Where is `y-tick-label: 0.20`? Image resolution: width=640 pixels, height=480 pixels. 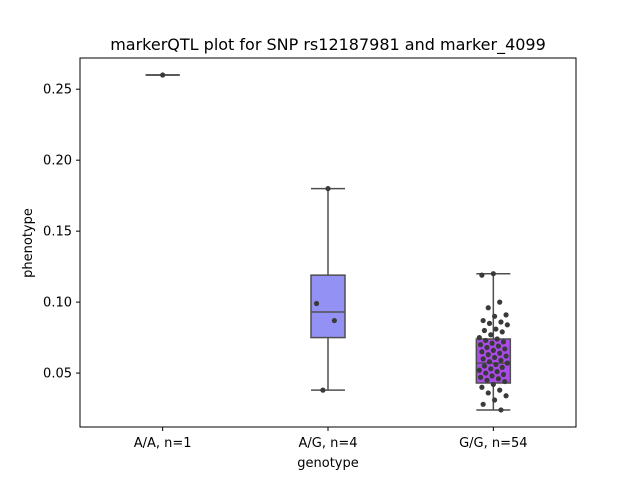
y-tick-label: 0.20 is located at coordinates (57, 161).